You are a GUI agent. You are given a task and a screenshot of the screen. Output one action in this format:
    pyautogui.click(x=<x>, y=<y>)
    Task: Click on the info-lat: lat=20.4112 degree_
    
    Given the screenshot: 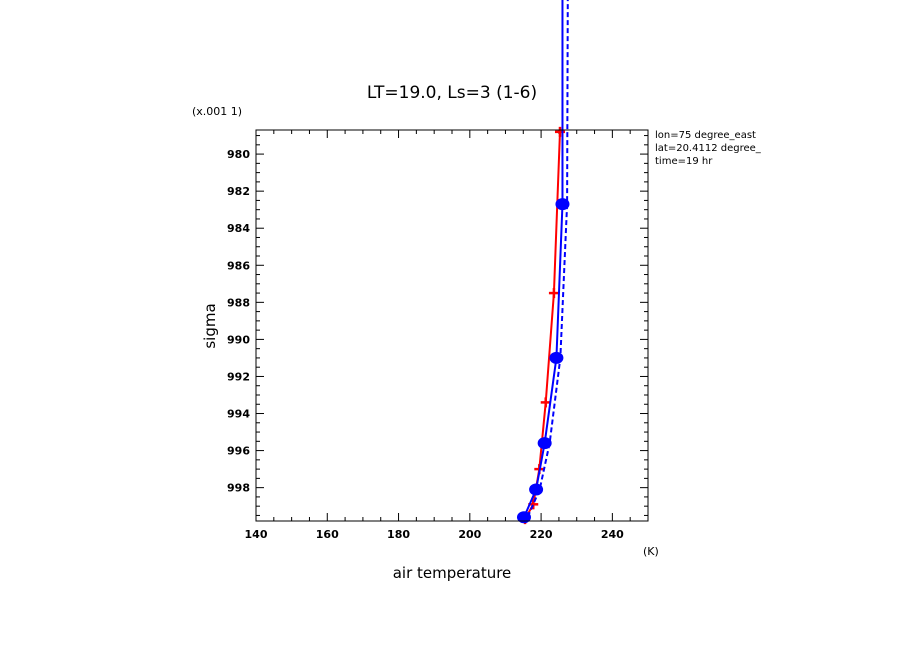 What is the action you would take?
    pyautogui.click(x=708, y=148)
    